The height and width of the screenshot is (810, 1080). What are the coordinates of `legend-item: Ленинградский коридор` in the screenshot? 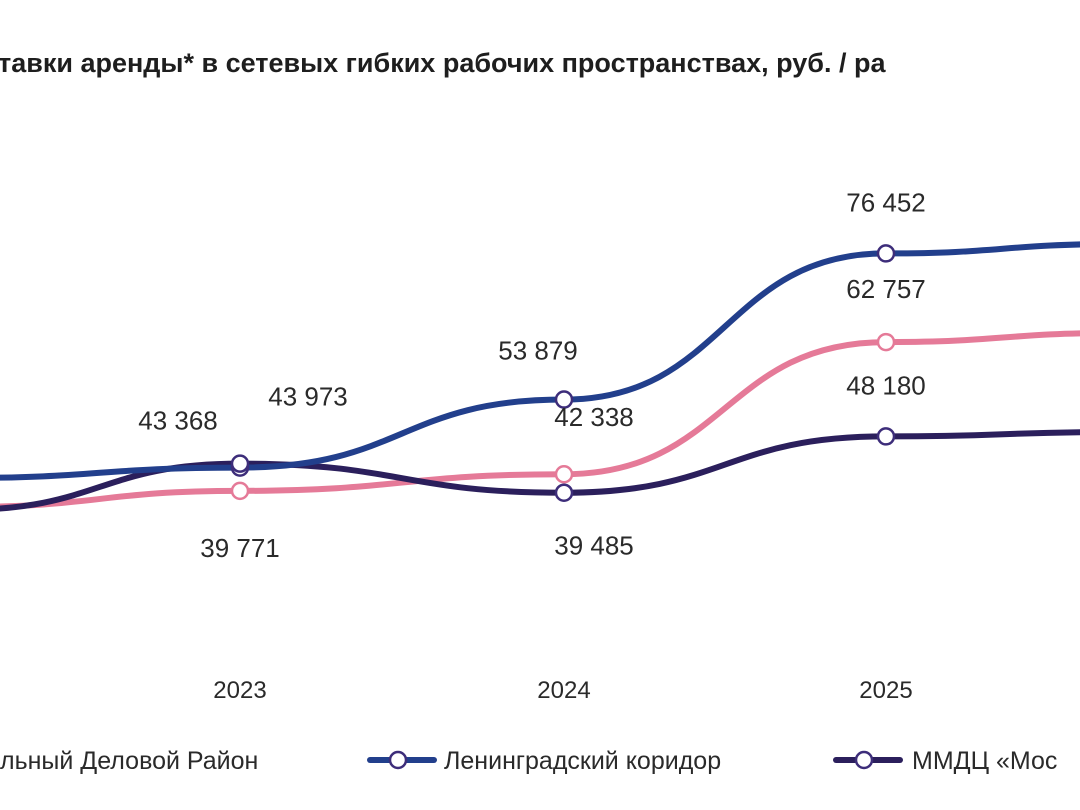 It's located at (544, 761).